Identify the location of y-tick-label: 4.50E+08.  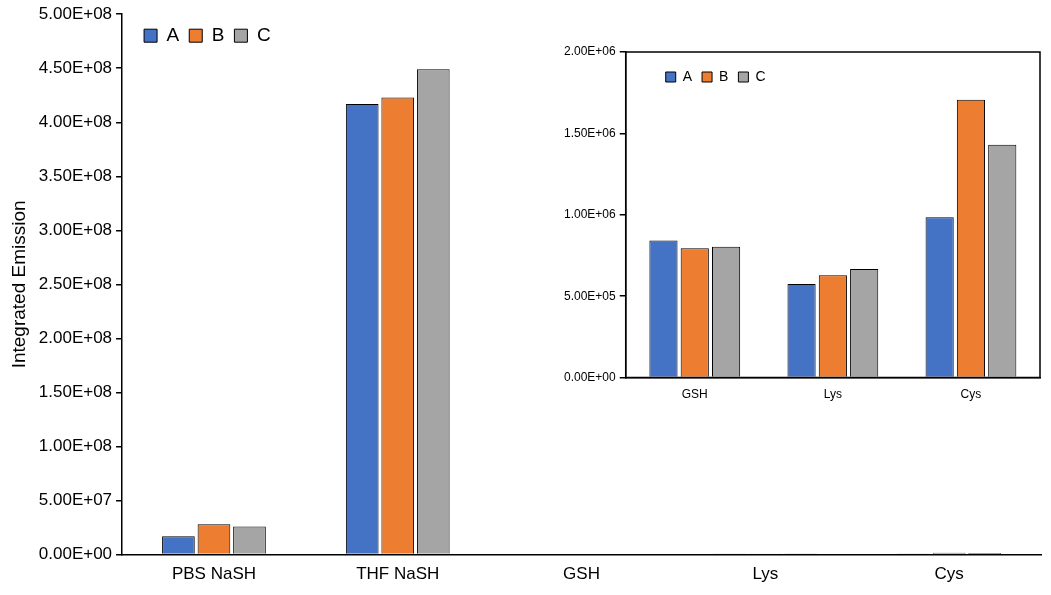
(75, 67).